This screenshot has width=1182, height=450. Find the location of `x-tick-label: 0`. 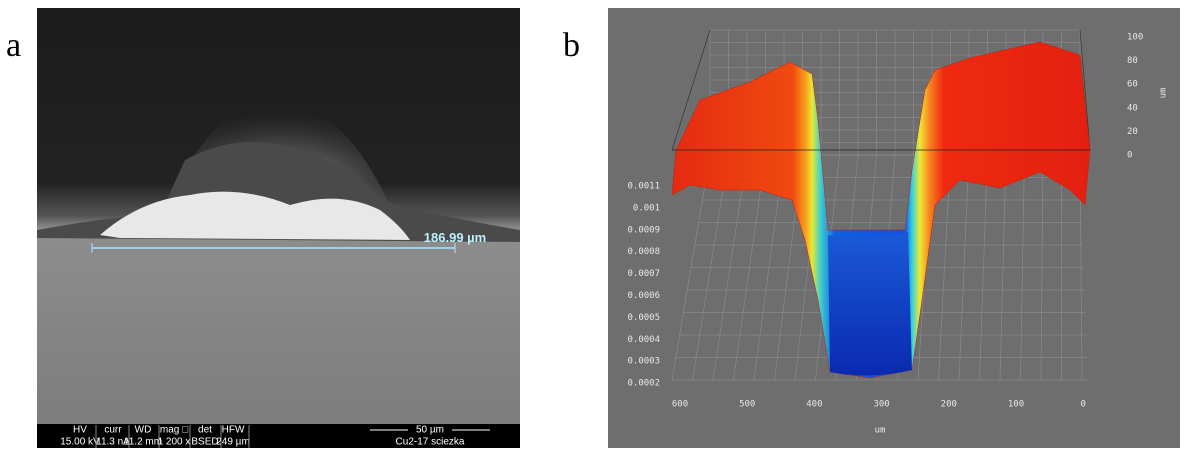

x-tick-label: 0 is located at coordinates (1082, 405).